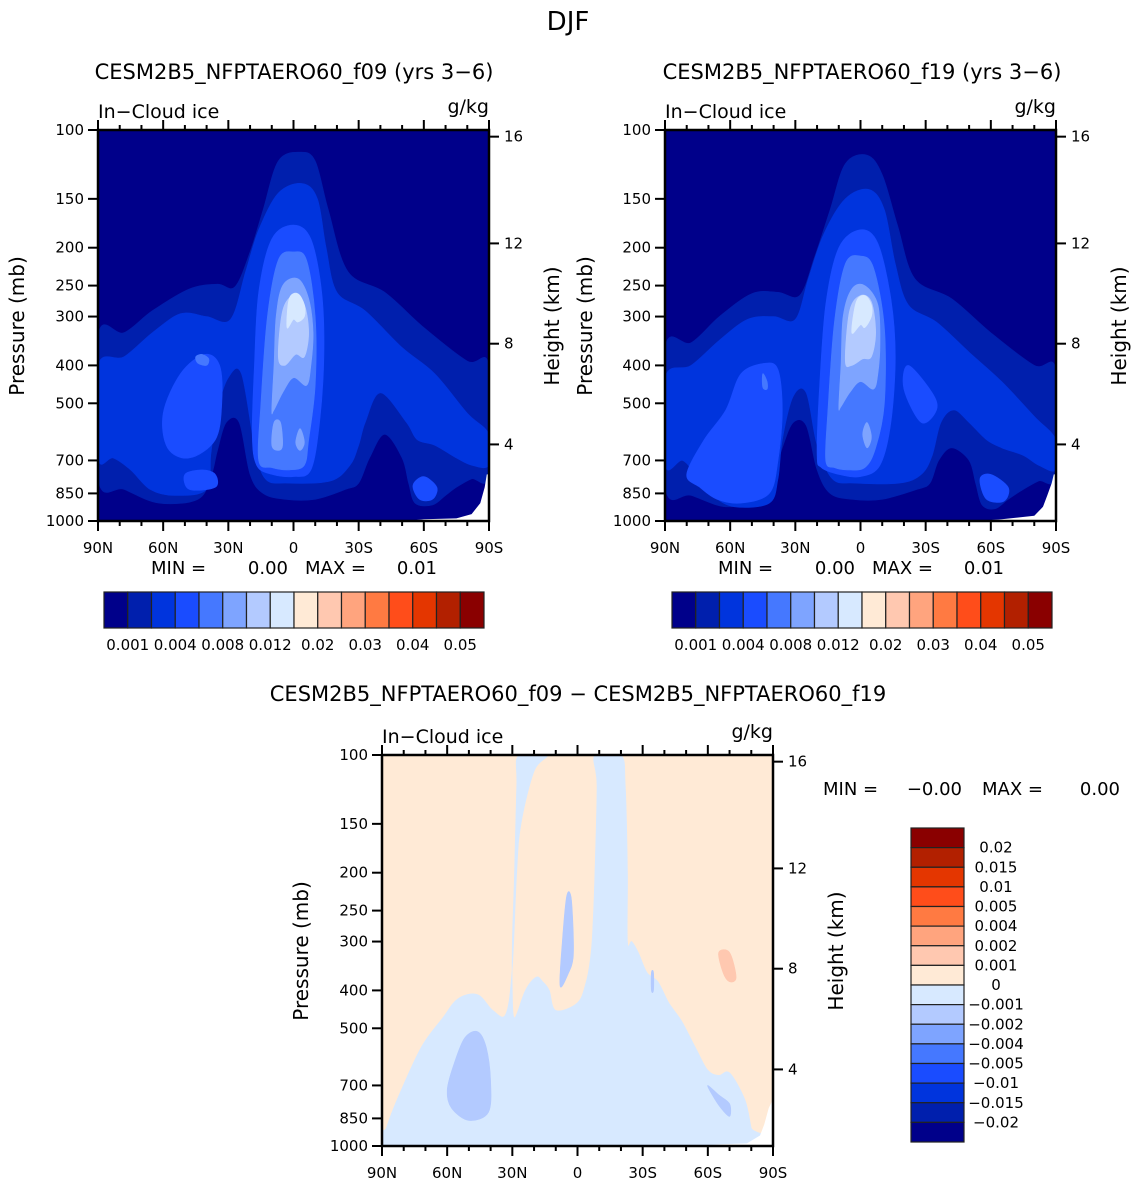  I want to click on max-label: MAX =, so click(902, 568).